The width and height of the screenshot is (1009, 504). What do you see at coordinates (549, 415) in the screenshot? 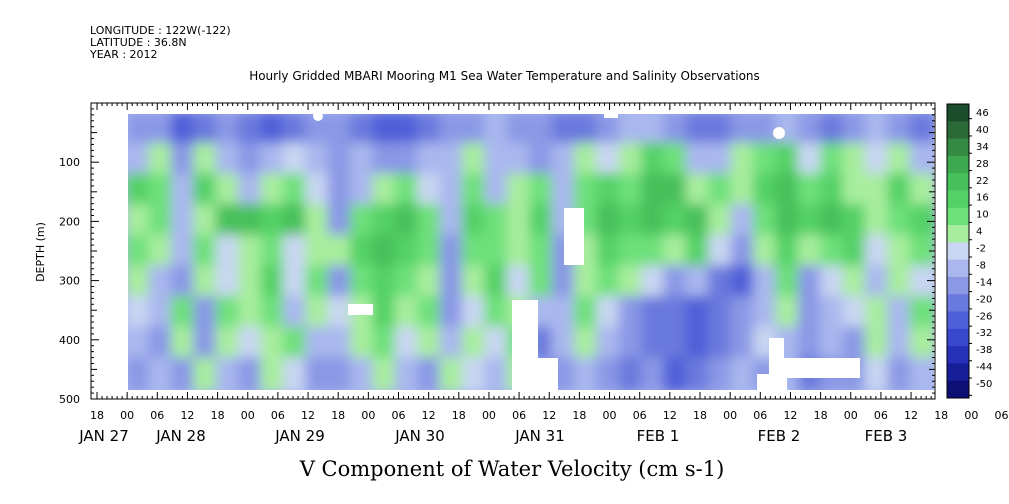
I see `x-hour-label: 12` at bounding box center [549, 415].